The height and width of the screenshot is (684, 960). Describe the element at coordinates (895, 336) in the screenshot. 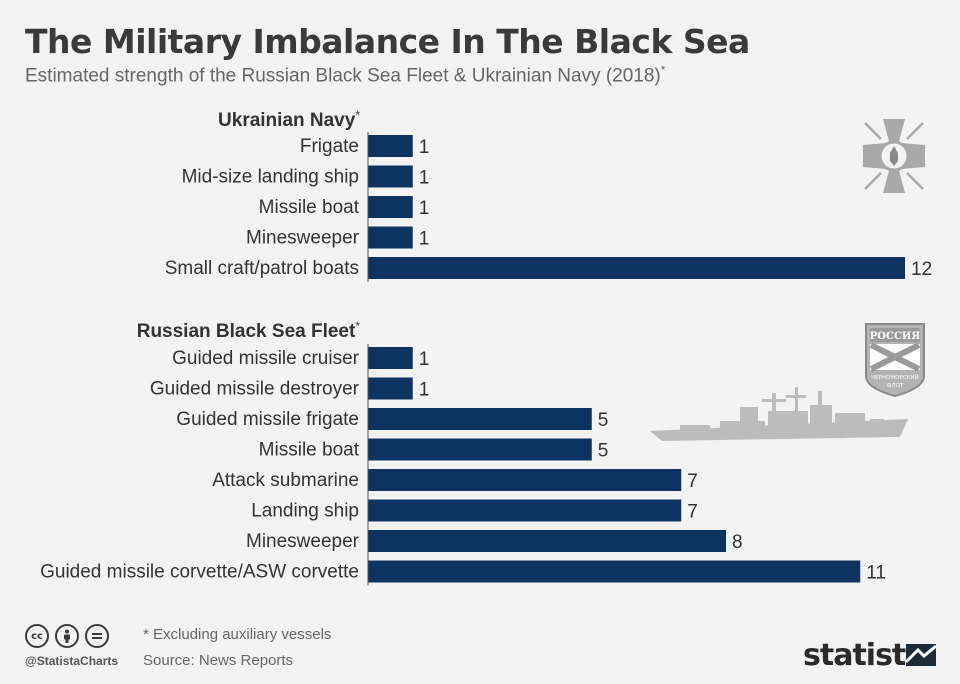

I see `emblem-top-text: РОССИЯ` at that location.